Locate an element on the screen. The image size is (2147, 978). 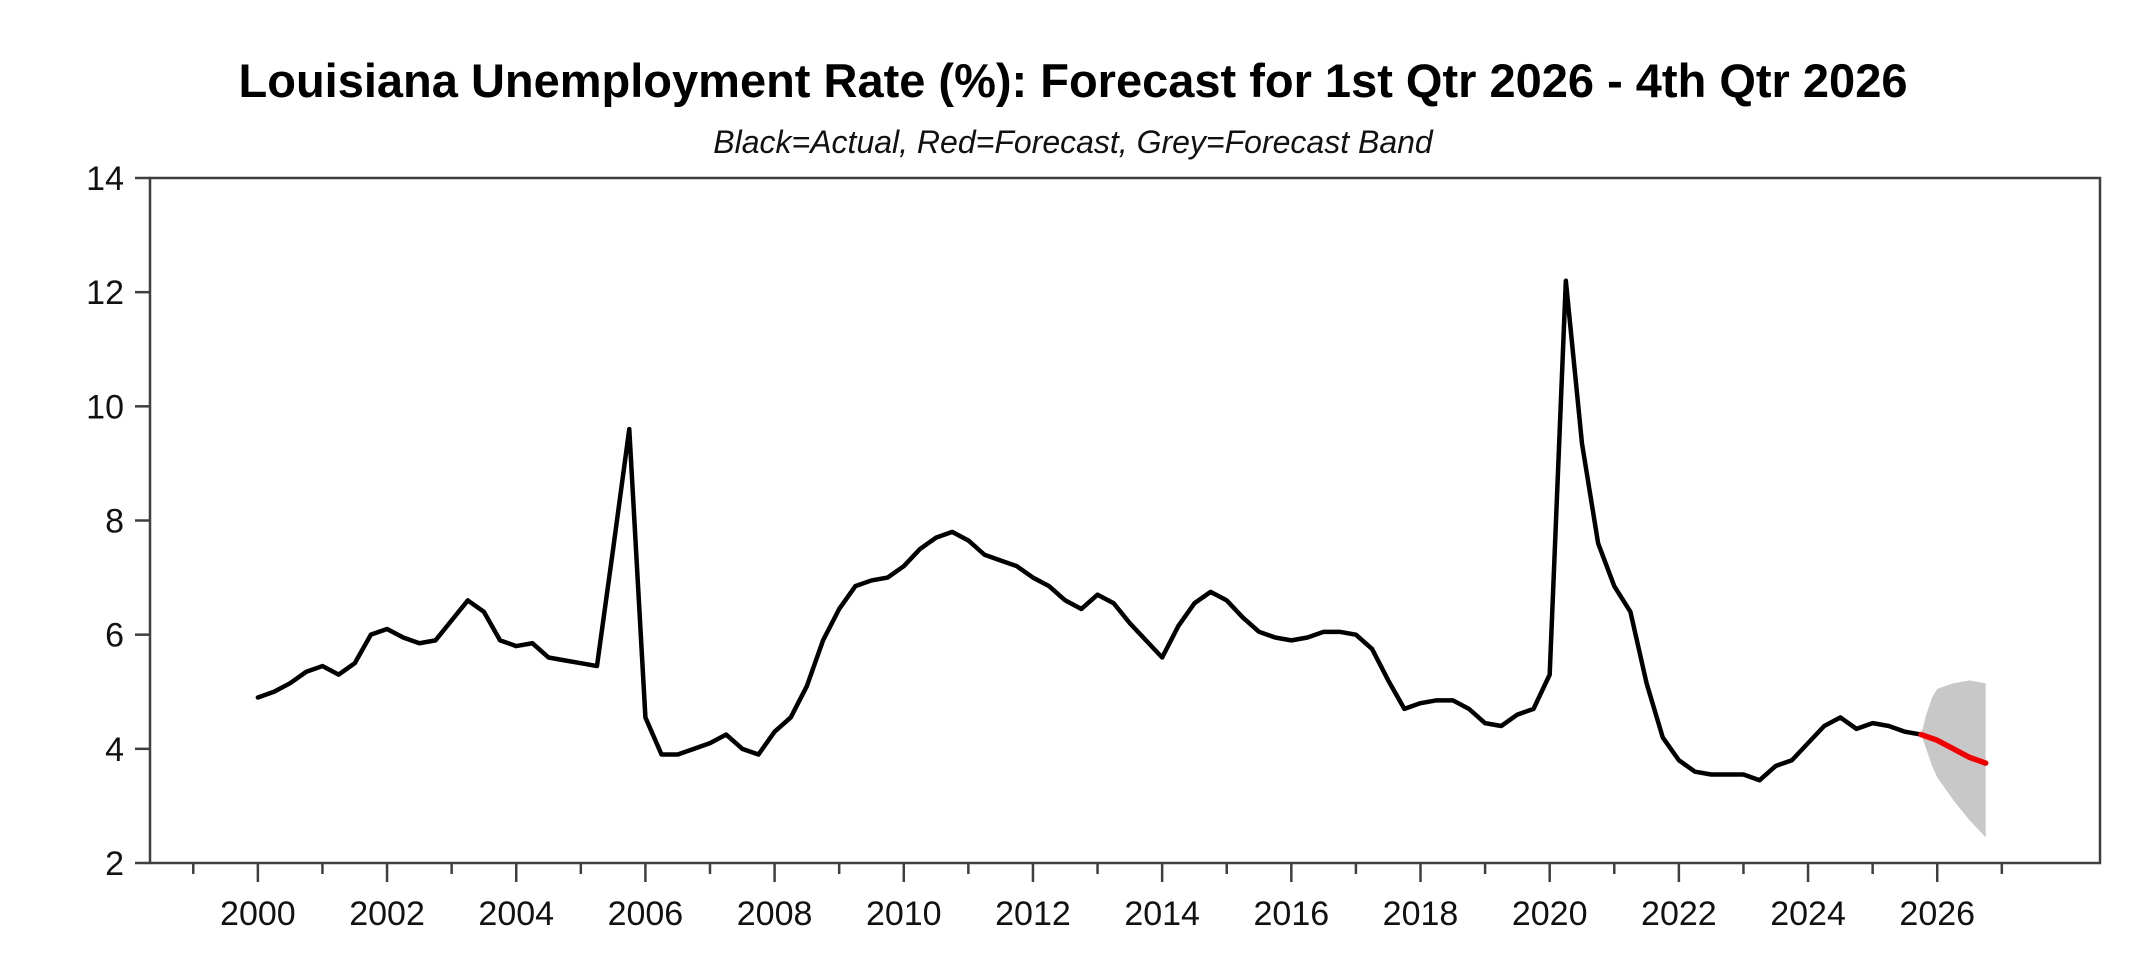
x-tick-label: 2000 is located at coordinates (258, 914).